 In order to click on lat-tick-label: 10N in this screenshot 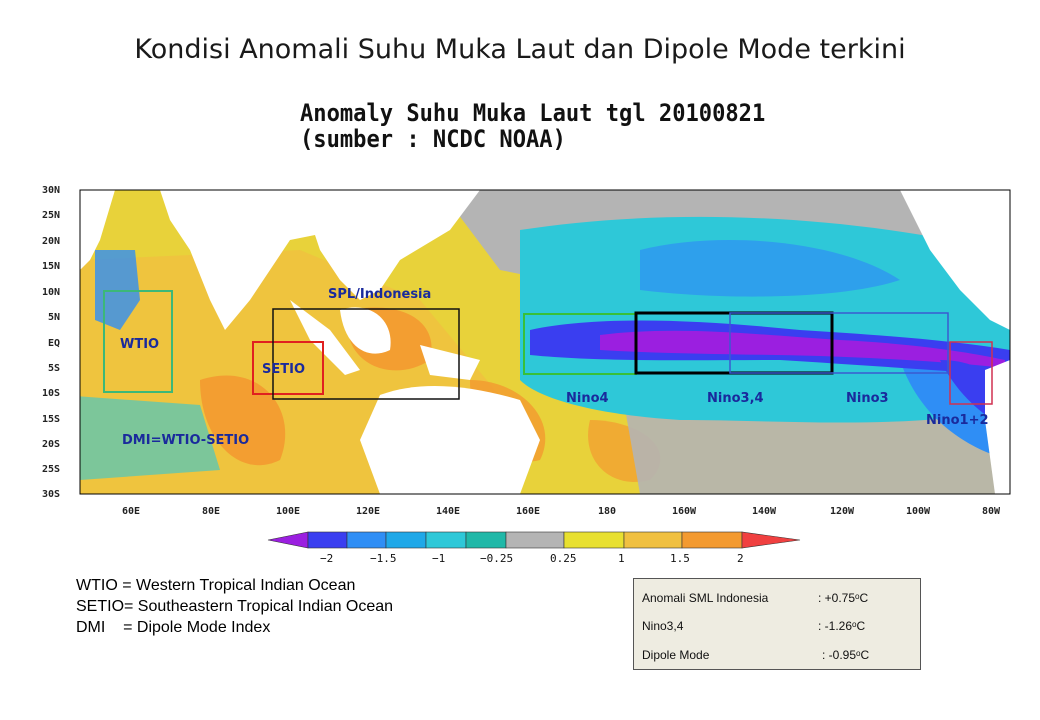, I will do `click(51, 292)`.